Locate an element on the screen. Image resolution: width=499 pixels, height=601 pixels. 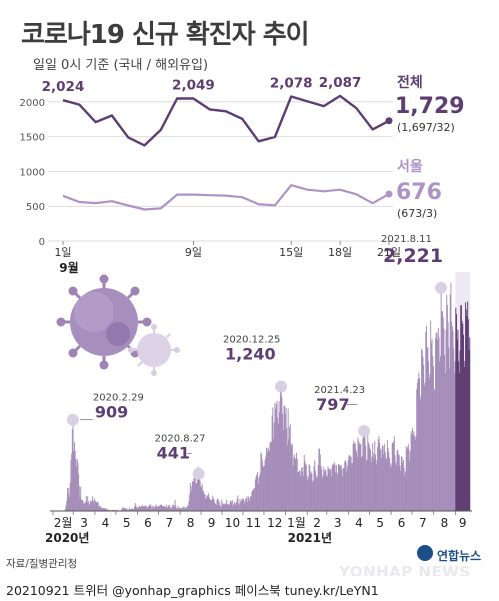
annotation-value: 441 is located at coordinates (173, 453).